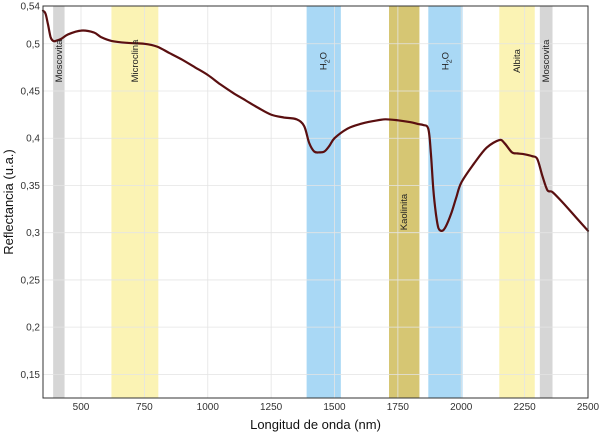 The width and height of the screenshot is (600, 434). Describe the element at coordinates (31, 375) in the screenshot. I see `y-tick-label: 0,15` at that location.